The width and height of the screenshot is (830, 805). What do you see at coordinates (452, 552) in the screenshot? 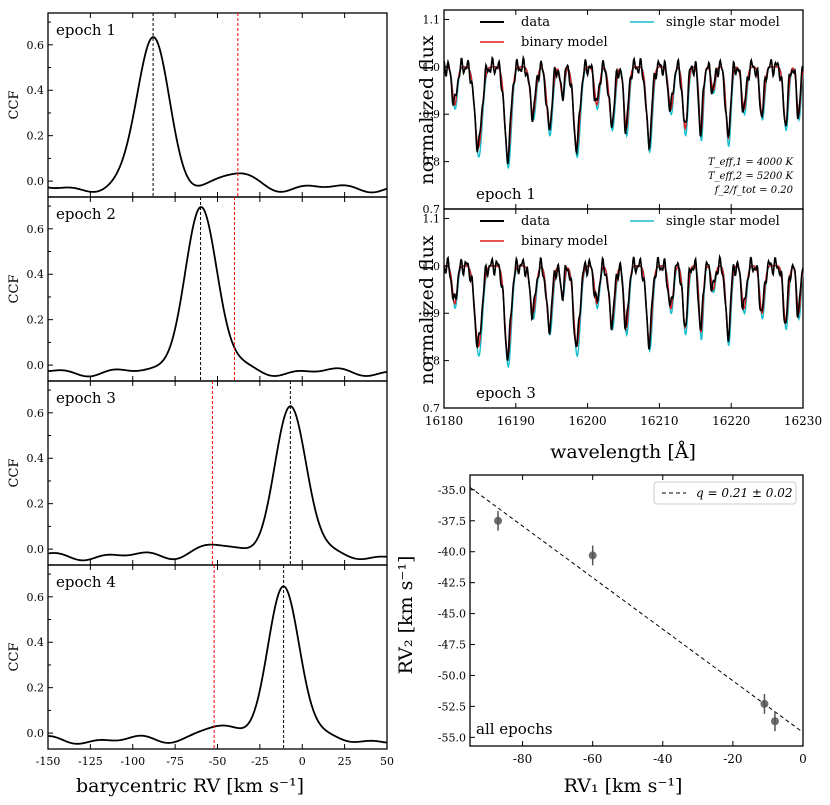
I see `rv-ytick-label: -40.0` at bounding box center [452, 552].